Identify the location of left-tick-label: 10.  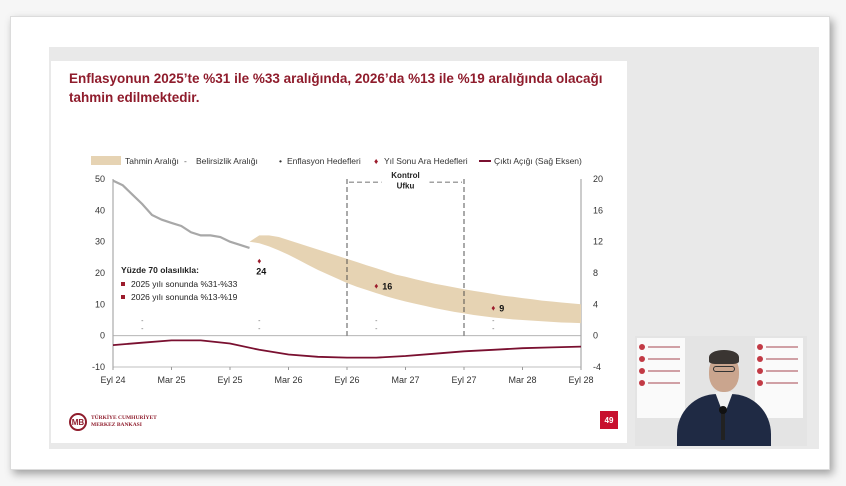
(100, 304).